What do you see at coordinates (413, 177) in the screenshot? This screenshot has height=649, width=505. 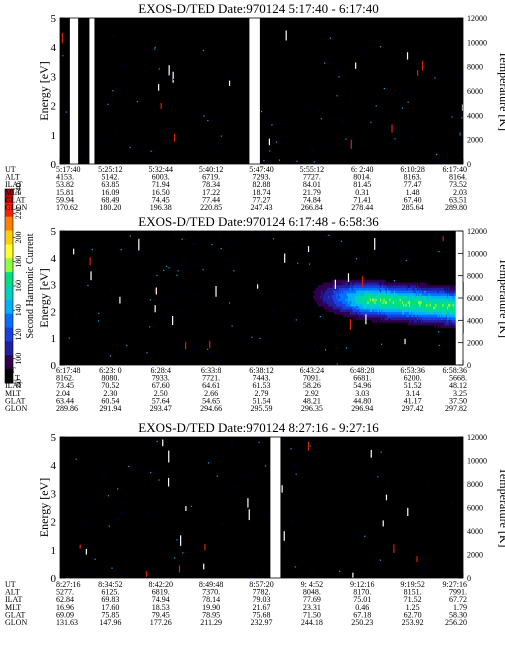 I see `orbit-table-cell: 8163.` at bounding box center [413, 177].